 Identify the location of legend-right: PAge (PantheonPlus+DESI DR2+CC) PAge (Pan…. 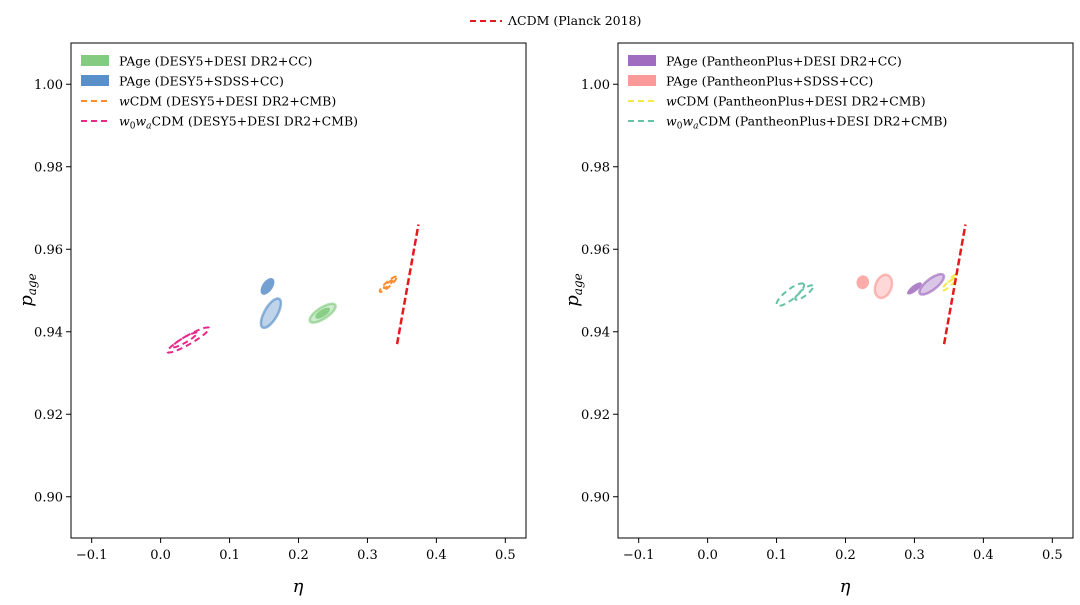
(787, 93).